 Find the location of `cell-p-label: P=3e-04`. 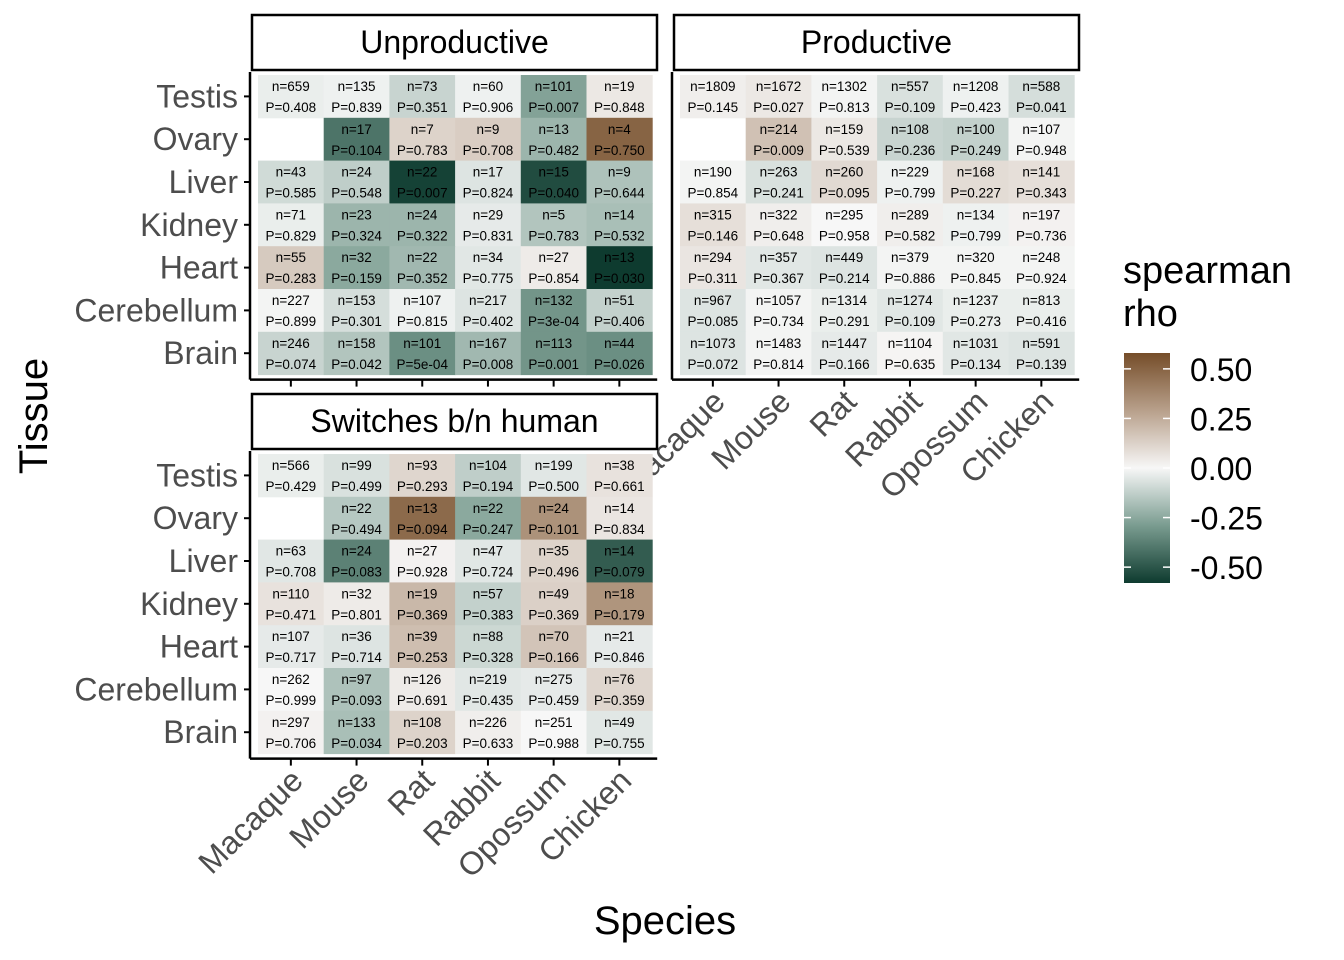

cell-p-label: P=3e-04 is located at coordinates (554, 321).